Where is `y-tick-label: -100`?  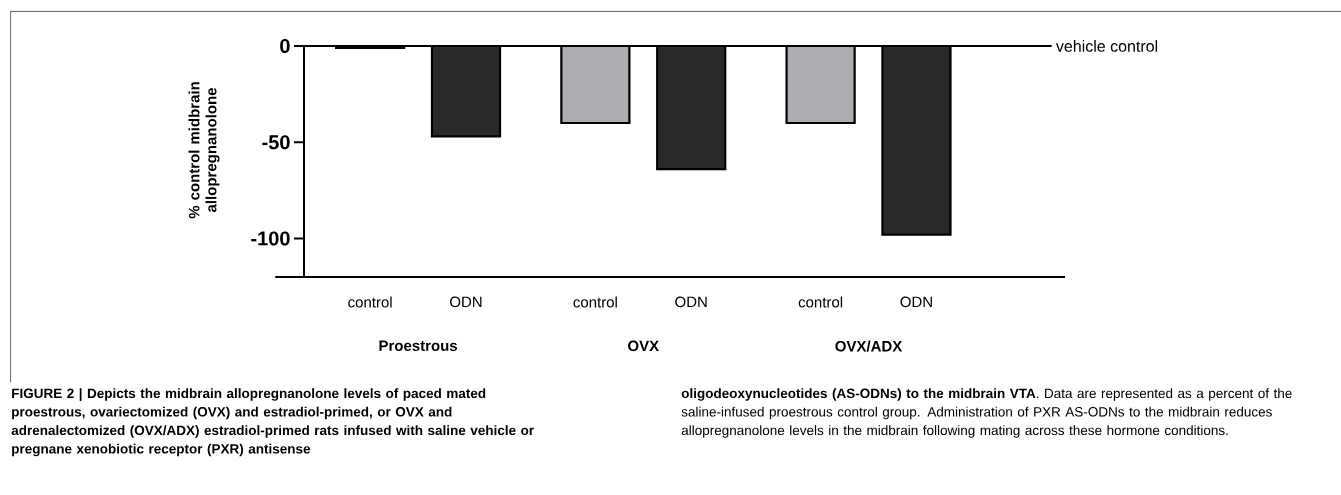 y-tick-label: -100 is located at coordinates (270, 238).